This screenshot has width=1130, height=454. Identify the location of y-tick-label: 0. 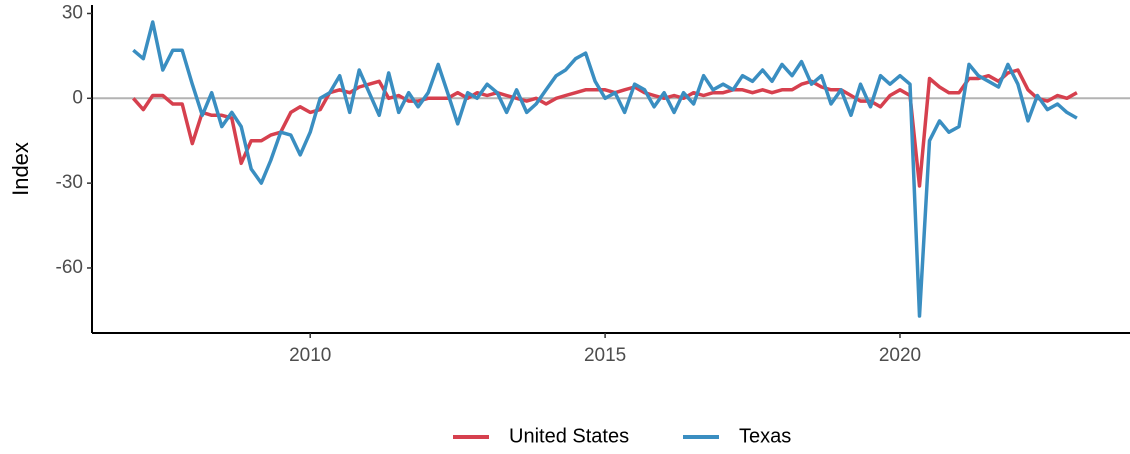
(77, 97).